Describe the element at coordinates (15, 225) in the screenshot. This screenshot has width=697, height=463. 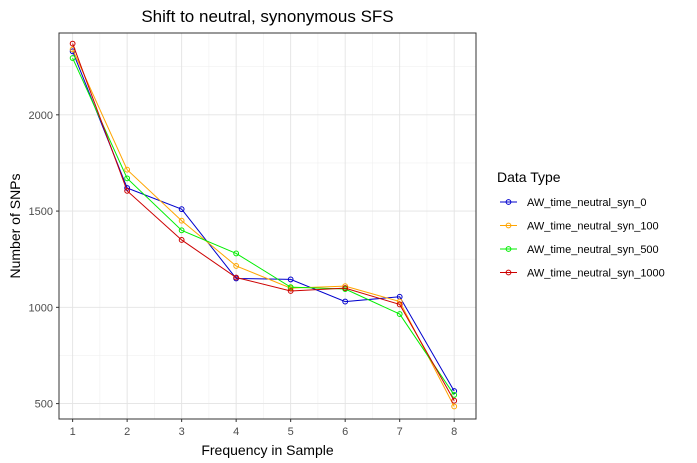
I see `y-axis-title: Number of SNPs` at that location.